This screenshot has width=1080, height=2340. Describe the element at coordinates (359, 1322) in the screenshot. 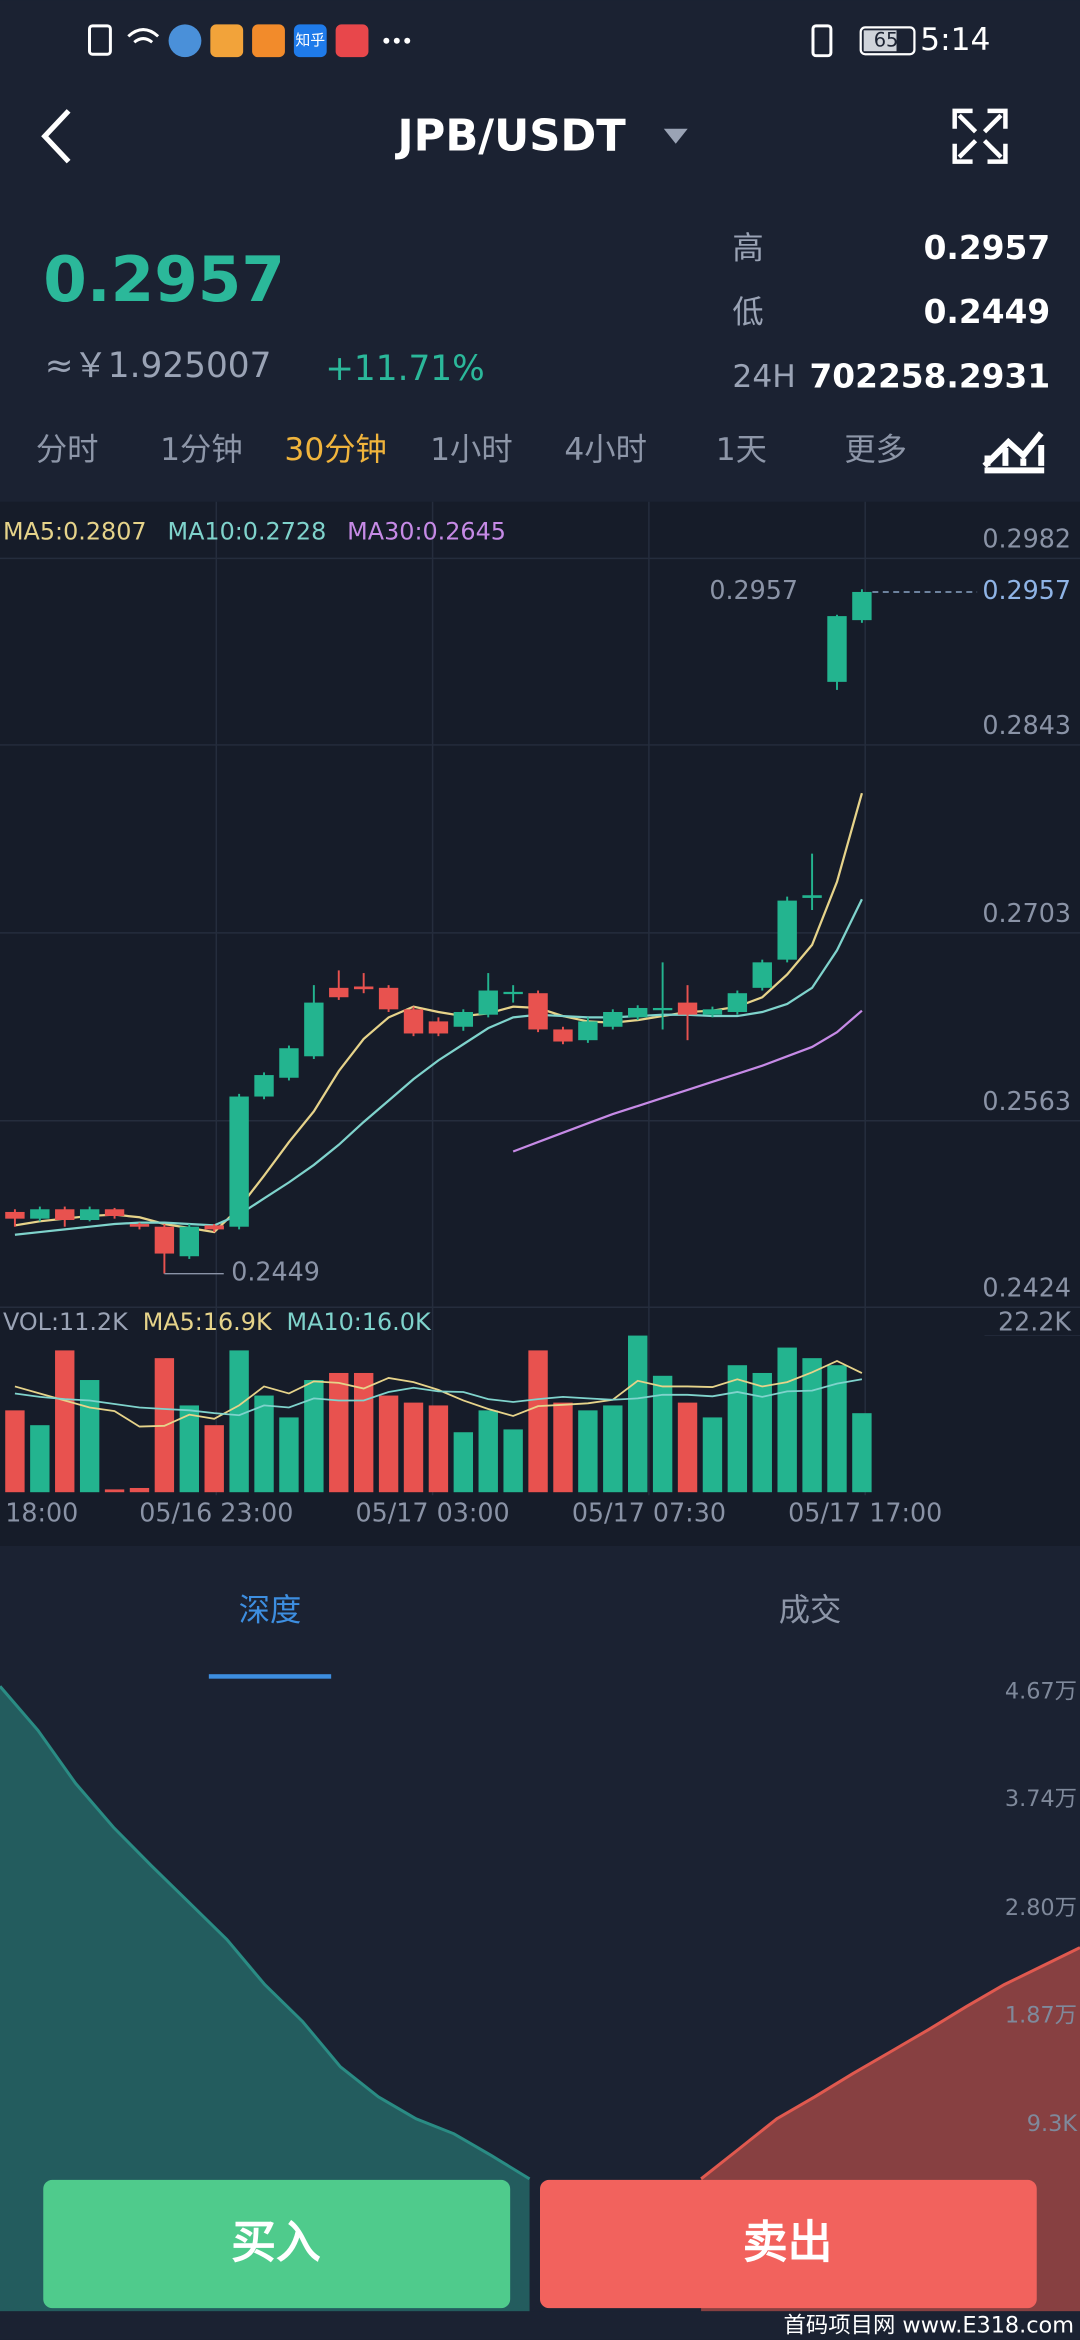

I see `volume-legend: MA10:16.0K` at that location.